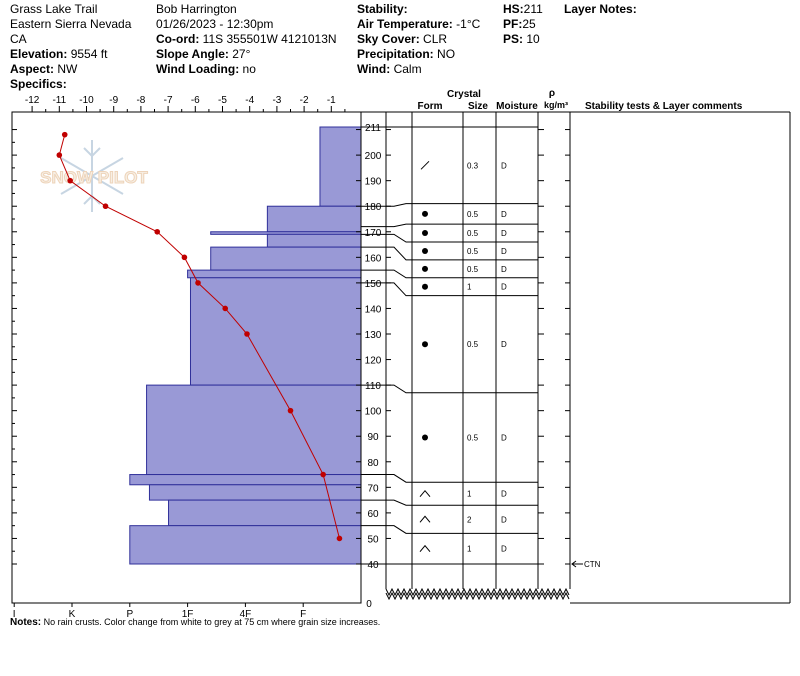 The width and height of the screenshot is (800, 676). What do you see at coordinates (468, 24) in the screenshot?
I see `air-temp-value: -1°C` at bounding box center [468, 24].